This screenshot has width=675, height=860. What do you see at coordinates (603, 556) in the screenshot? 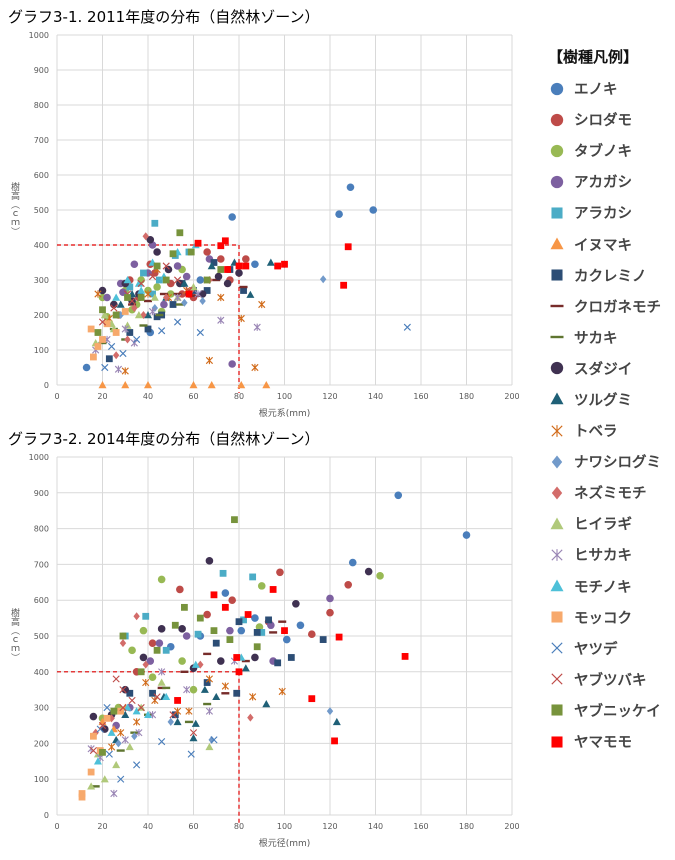
I see `legend-label: ヒサカキ` at bounding box center [603, 556].